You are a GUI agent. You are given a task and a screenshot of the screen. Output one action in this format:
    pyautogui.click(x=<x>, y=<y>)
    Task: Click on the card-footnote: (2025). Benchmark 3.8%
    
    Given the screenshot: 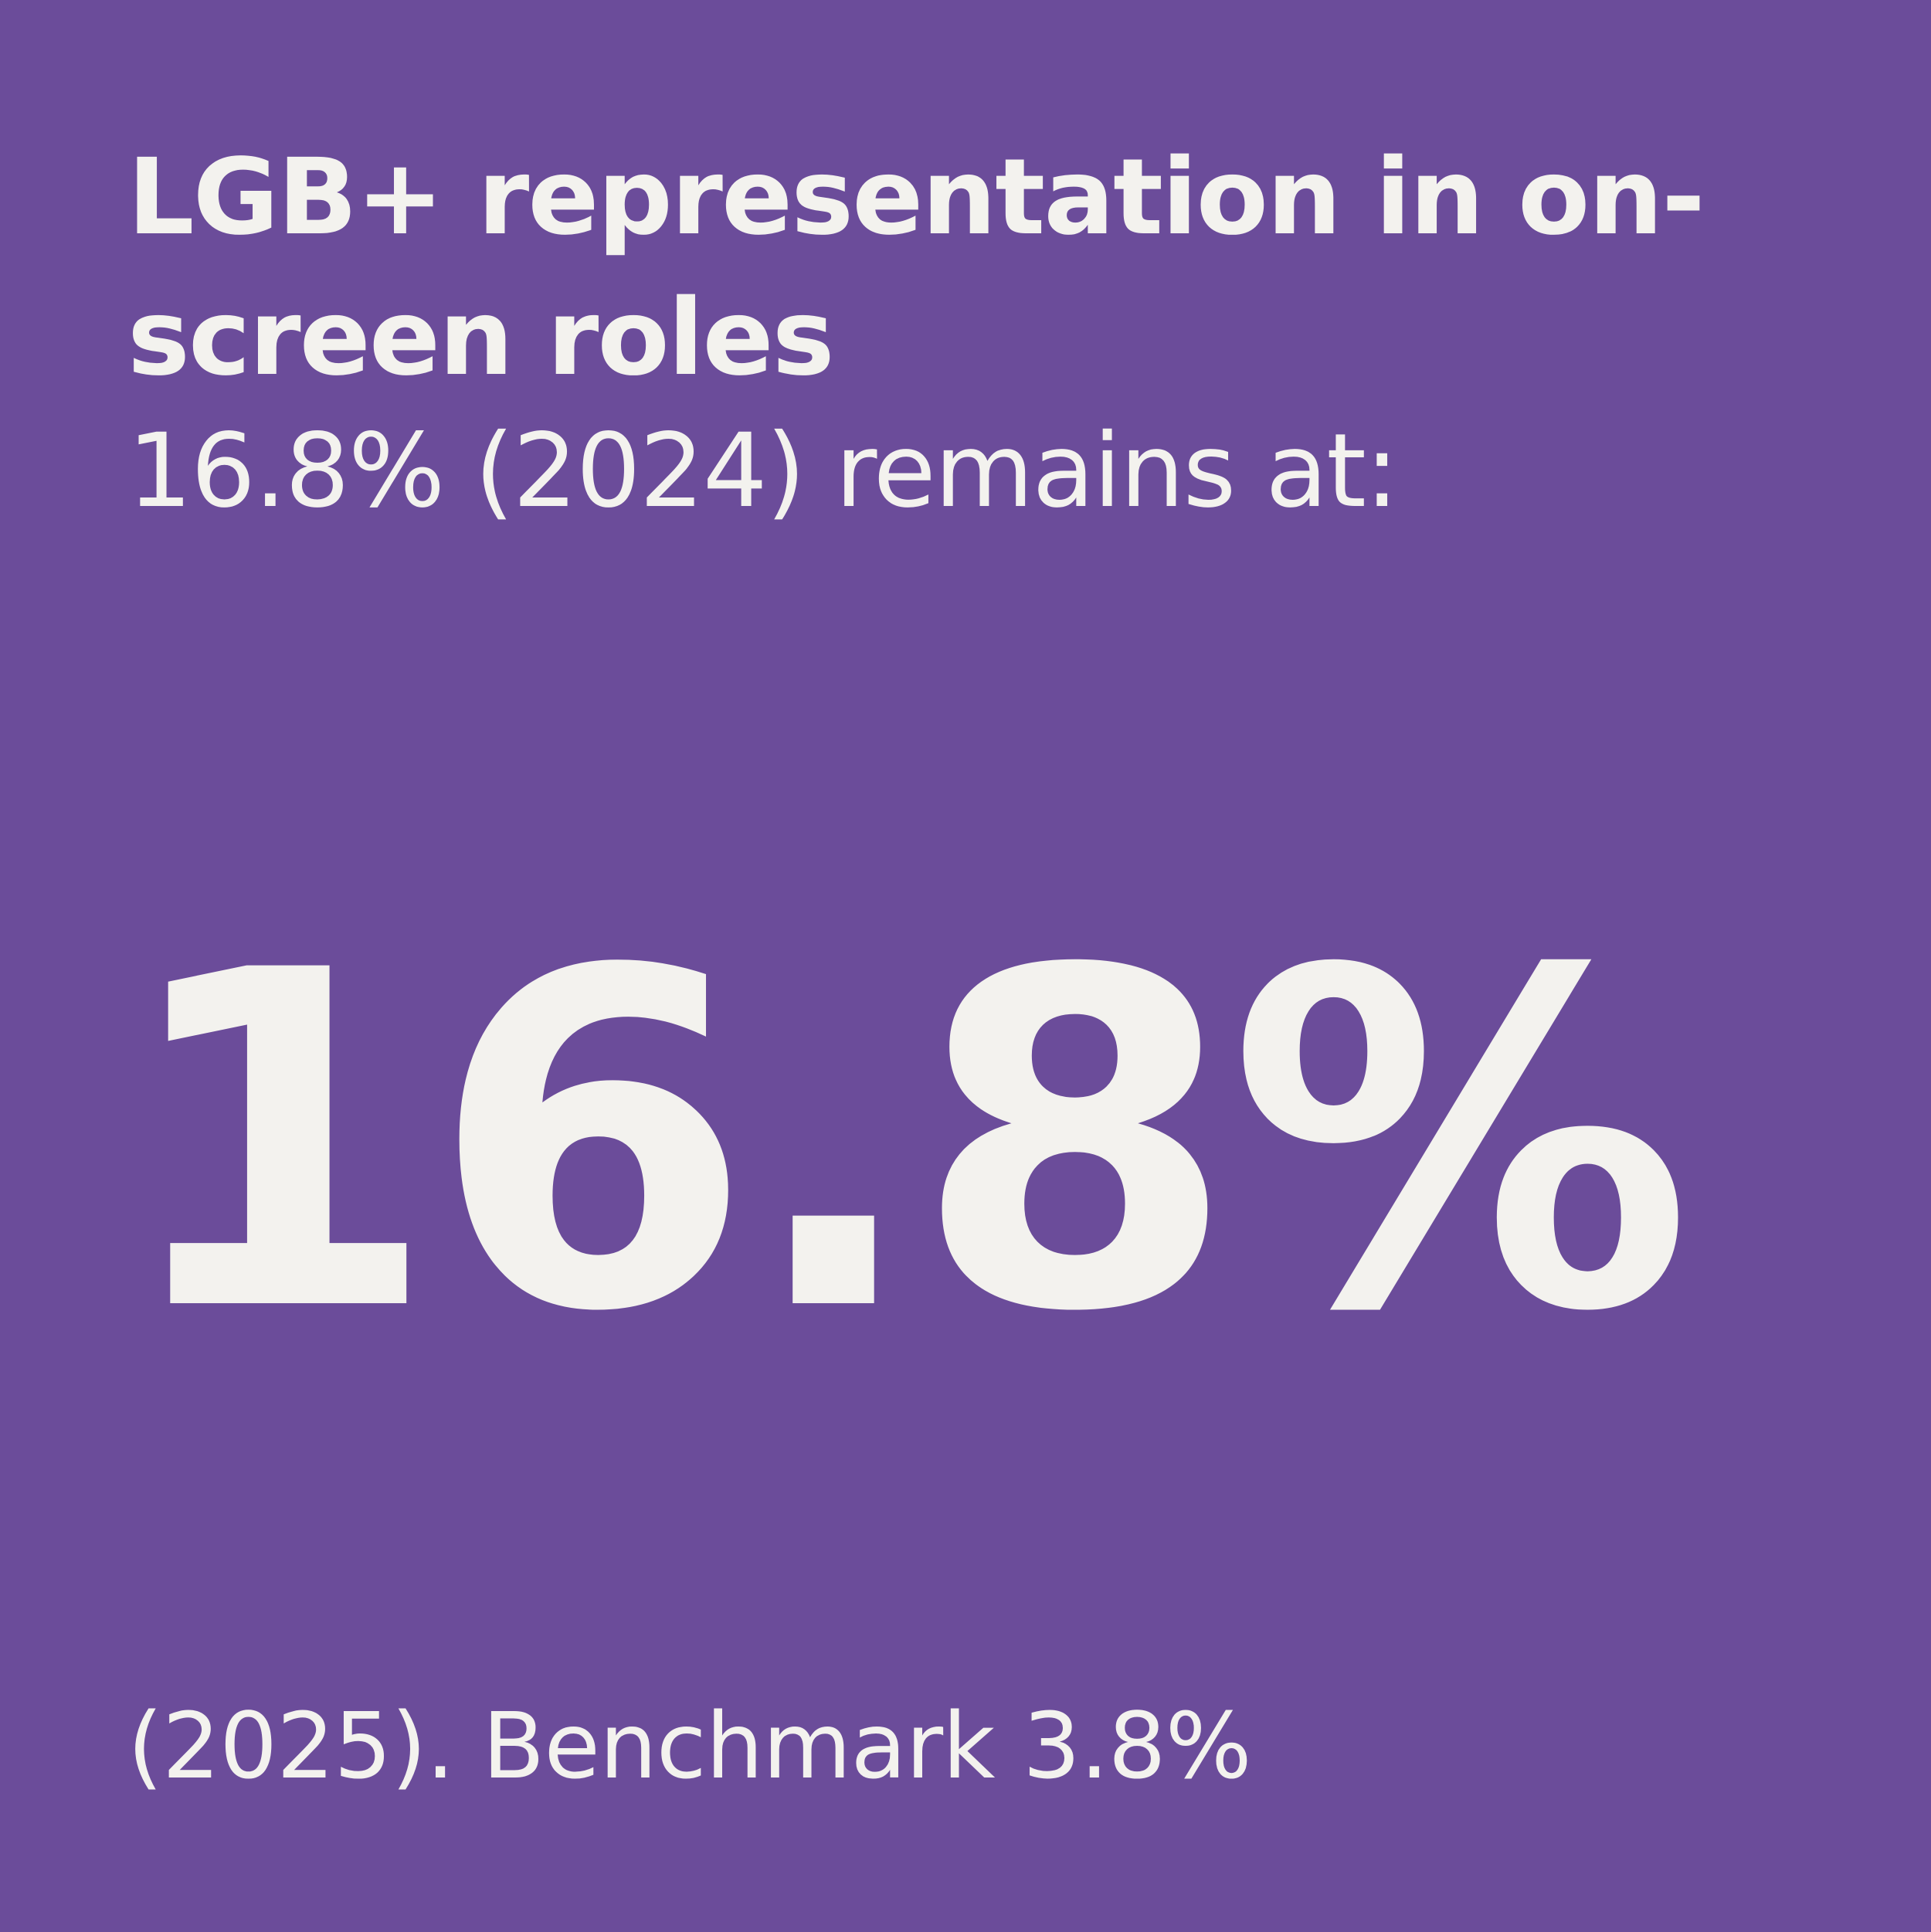 What is the action you would take?
    pyautogui.click(x=689, y=1746)
    